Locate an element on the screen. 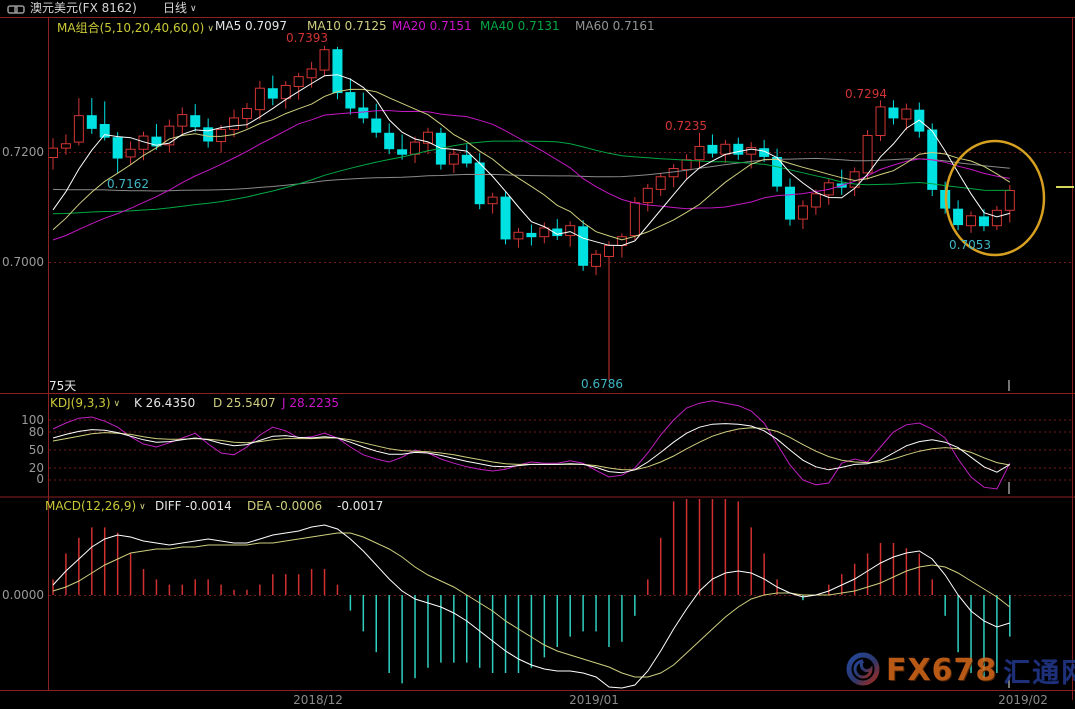  fx678-watermark: FX678 汇通网 is located at coordinates (960, 670).